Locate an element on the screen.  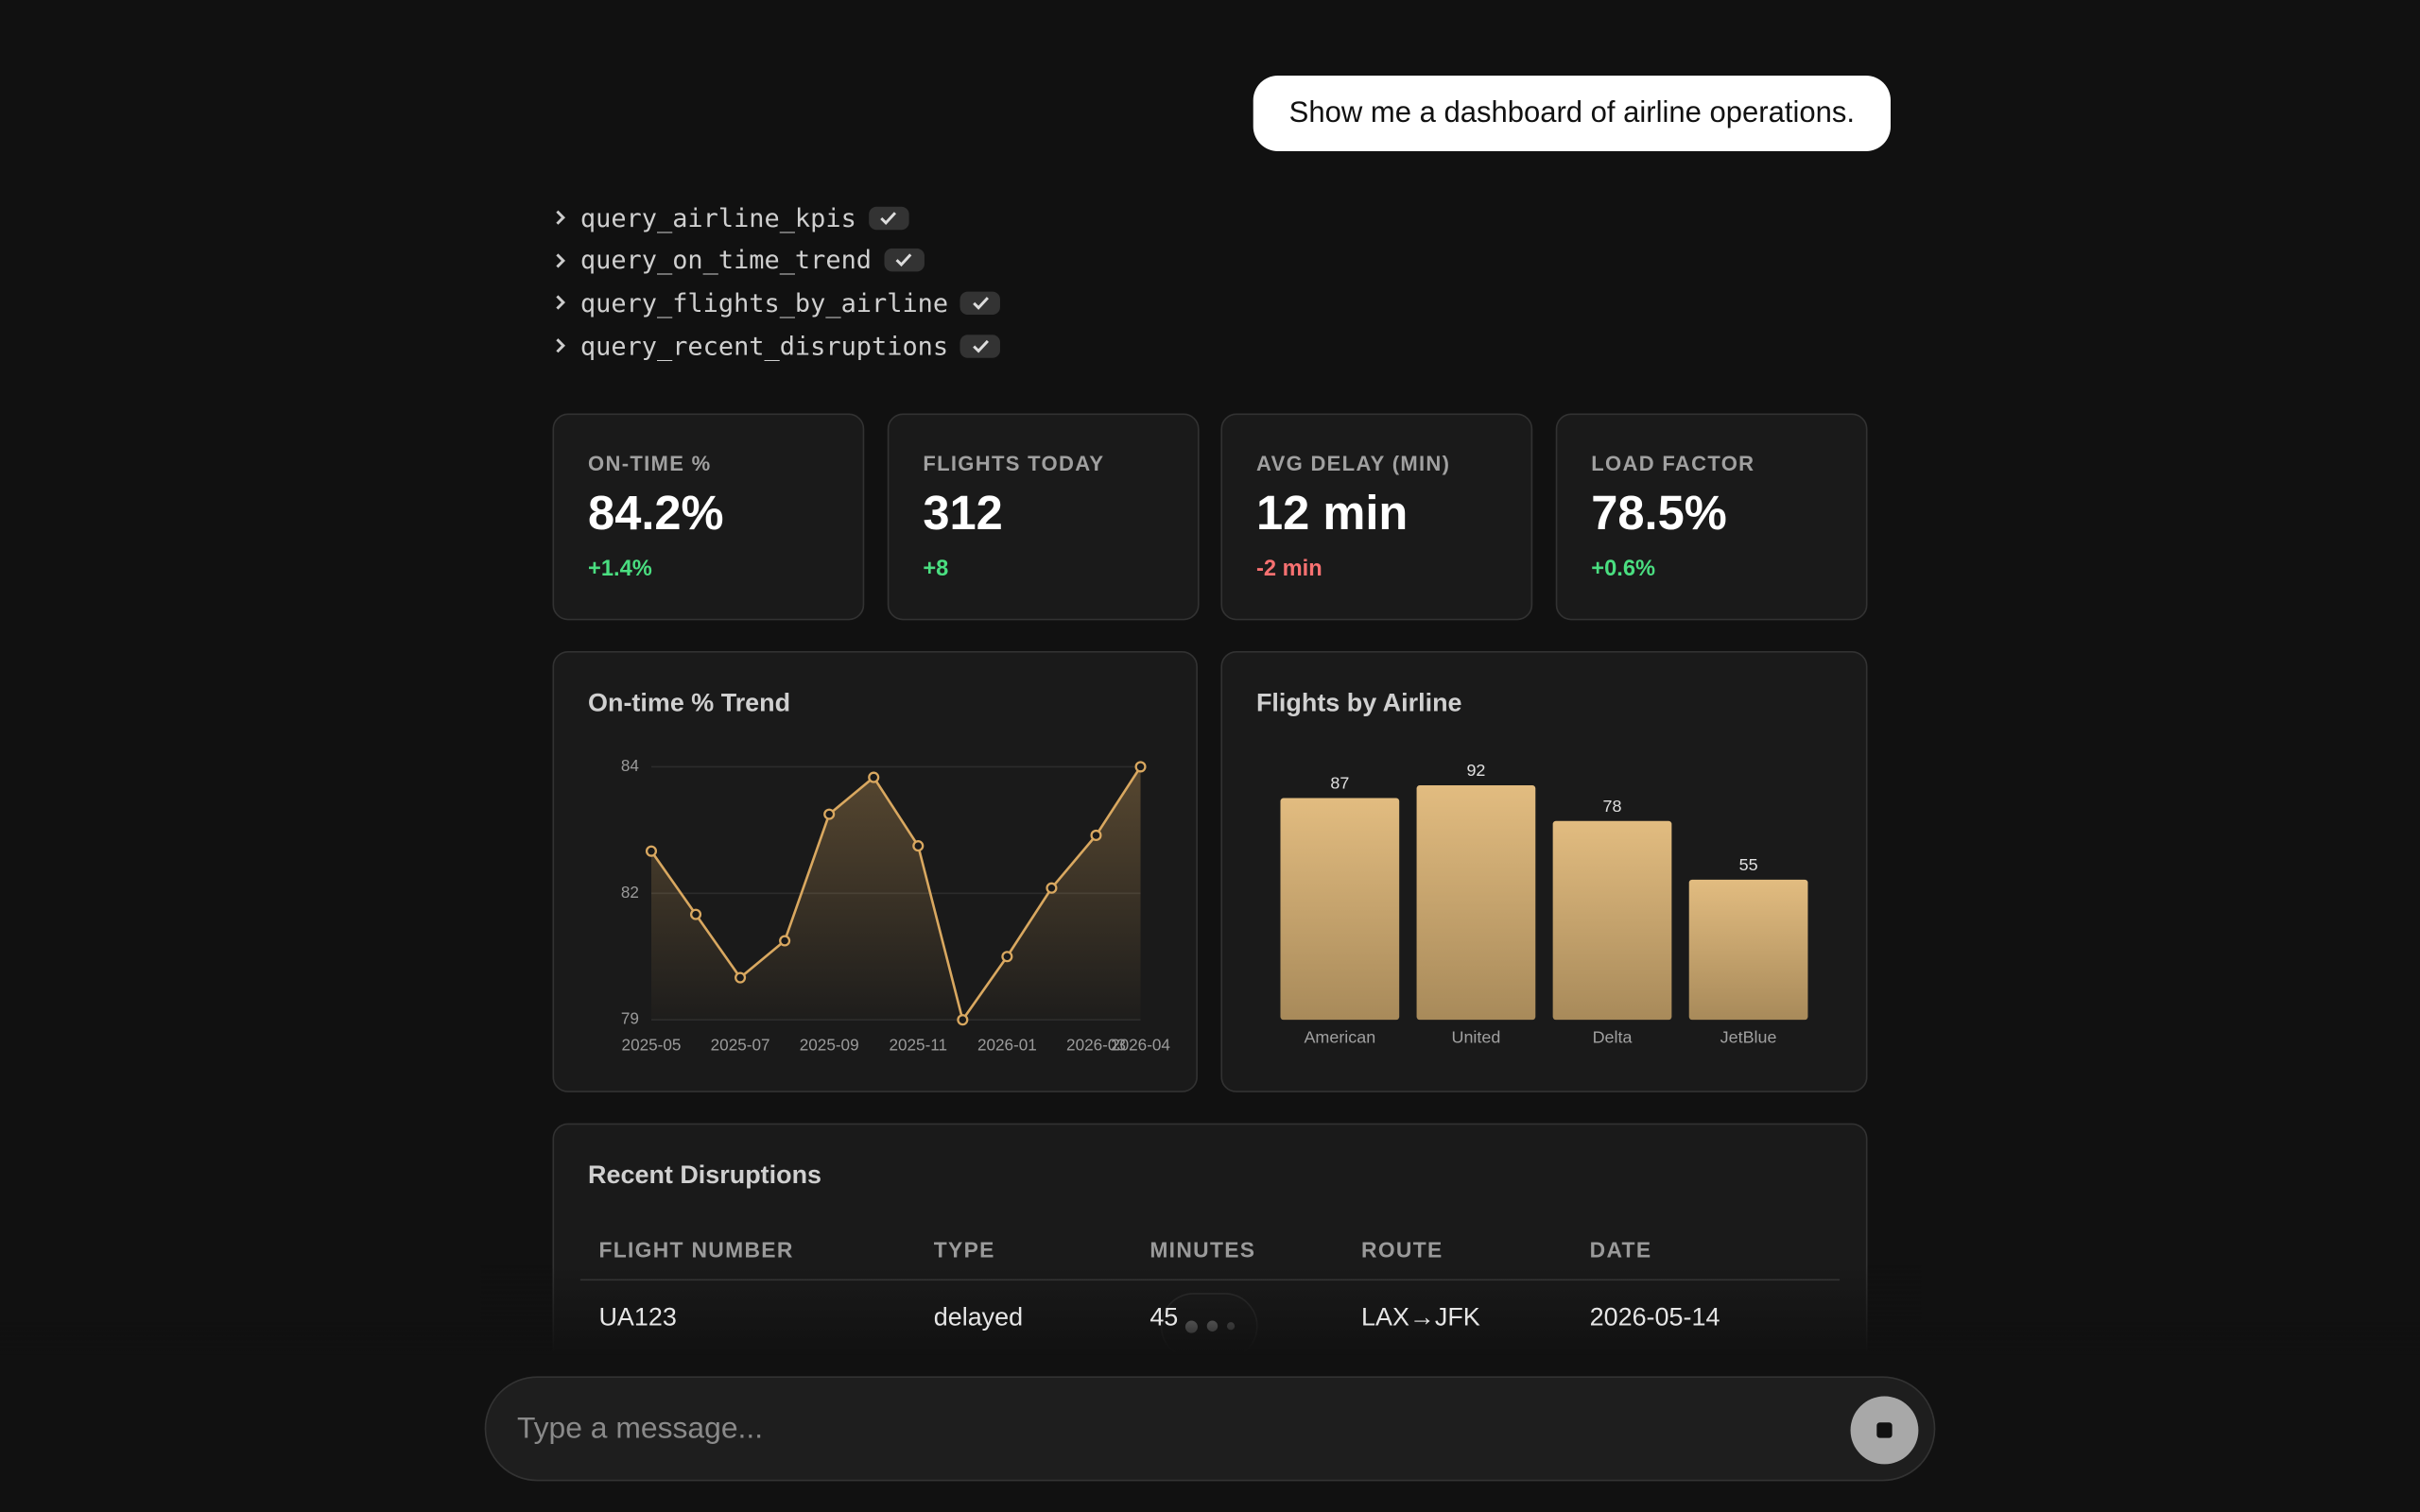
stop-button is located at coordinates (1885, 1430).